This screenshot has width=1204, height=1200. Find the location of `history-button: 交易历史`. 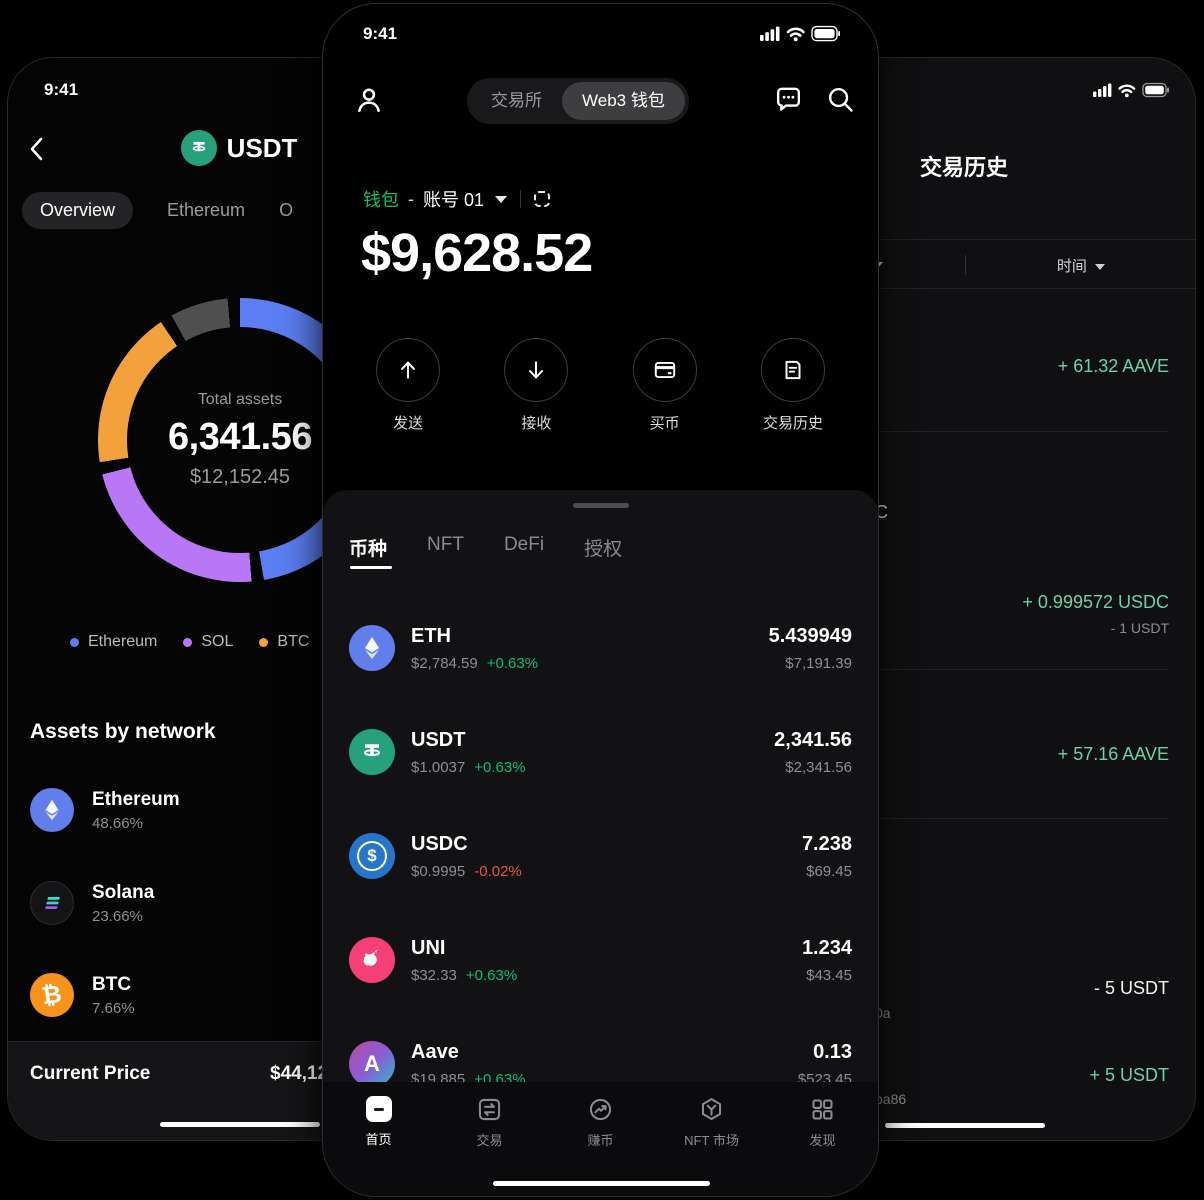

history-button: 交易历史 is located at coordinates (793, 385).